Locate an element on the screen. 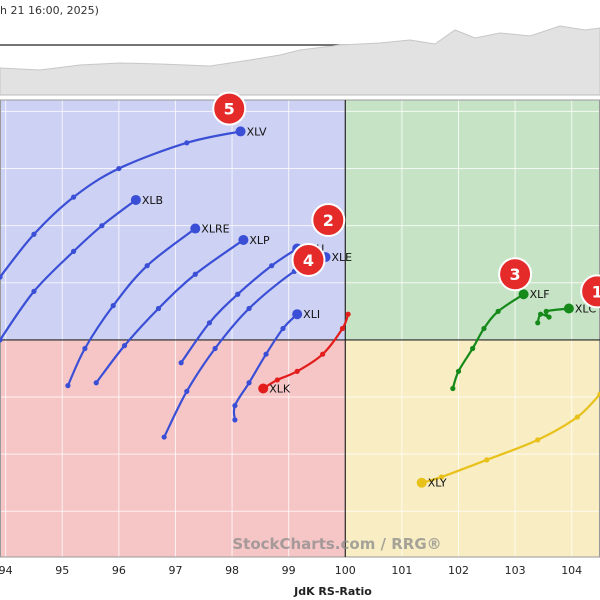 The image size is (600, 600). x-tick-label: 102 is located at coordinates (458, 570).